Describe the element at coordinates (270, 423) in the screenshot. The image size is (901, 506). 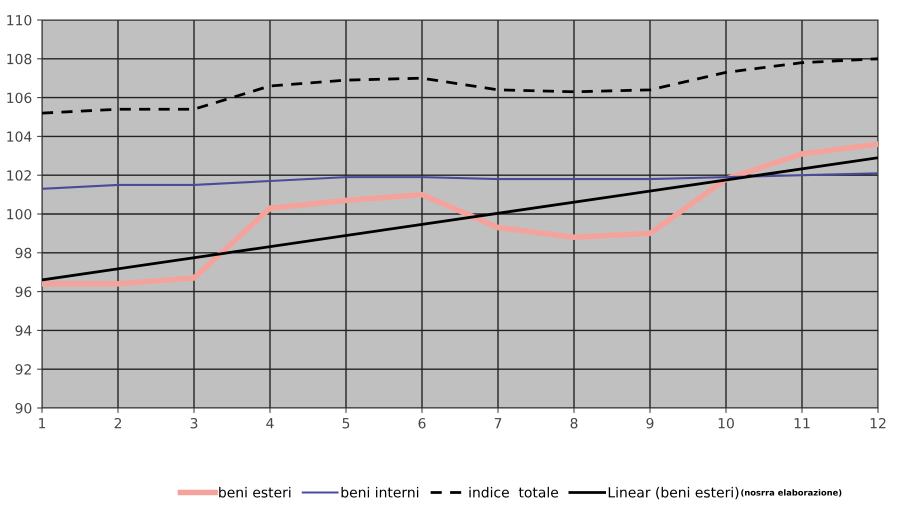
I see `x-tick-label: 4` at that location.